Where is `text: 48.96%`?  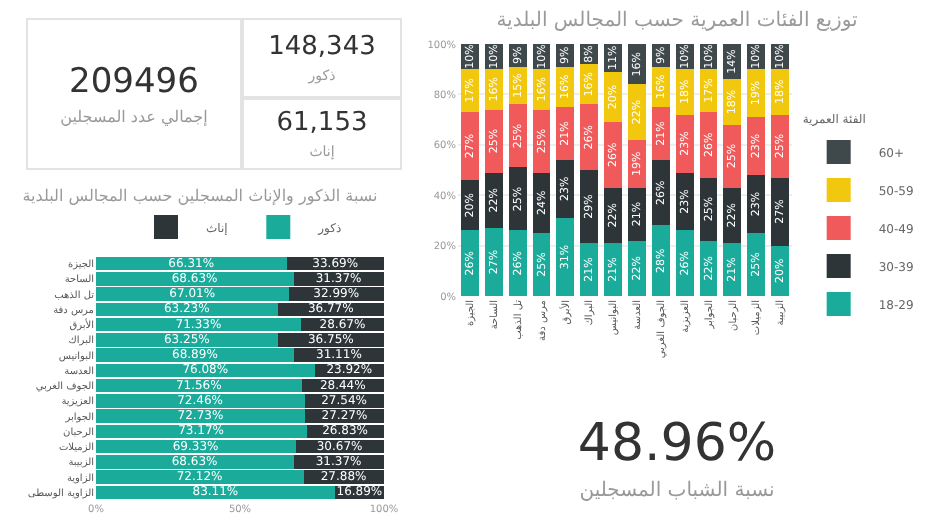
text: 48.96% is located at coordinates (677, 444).